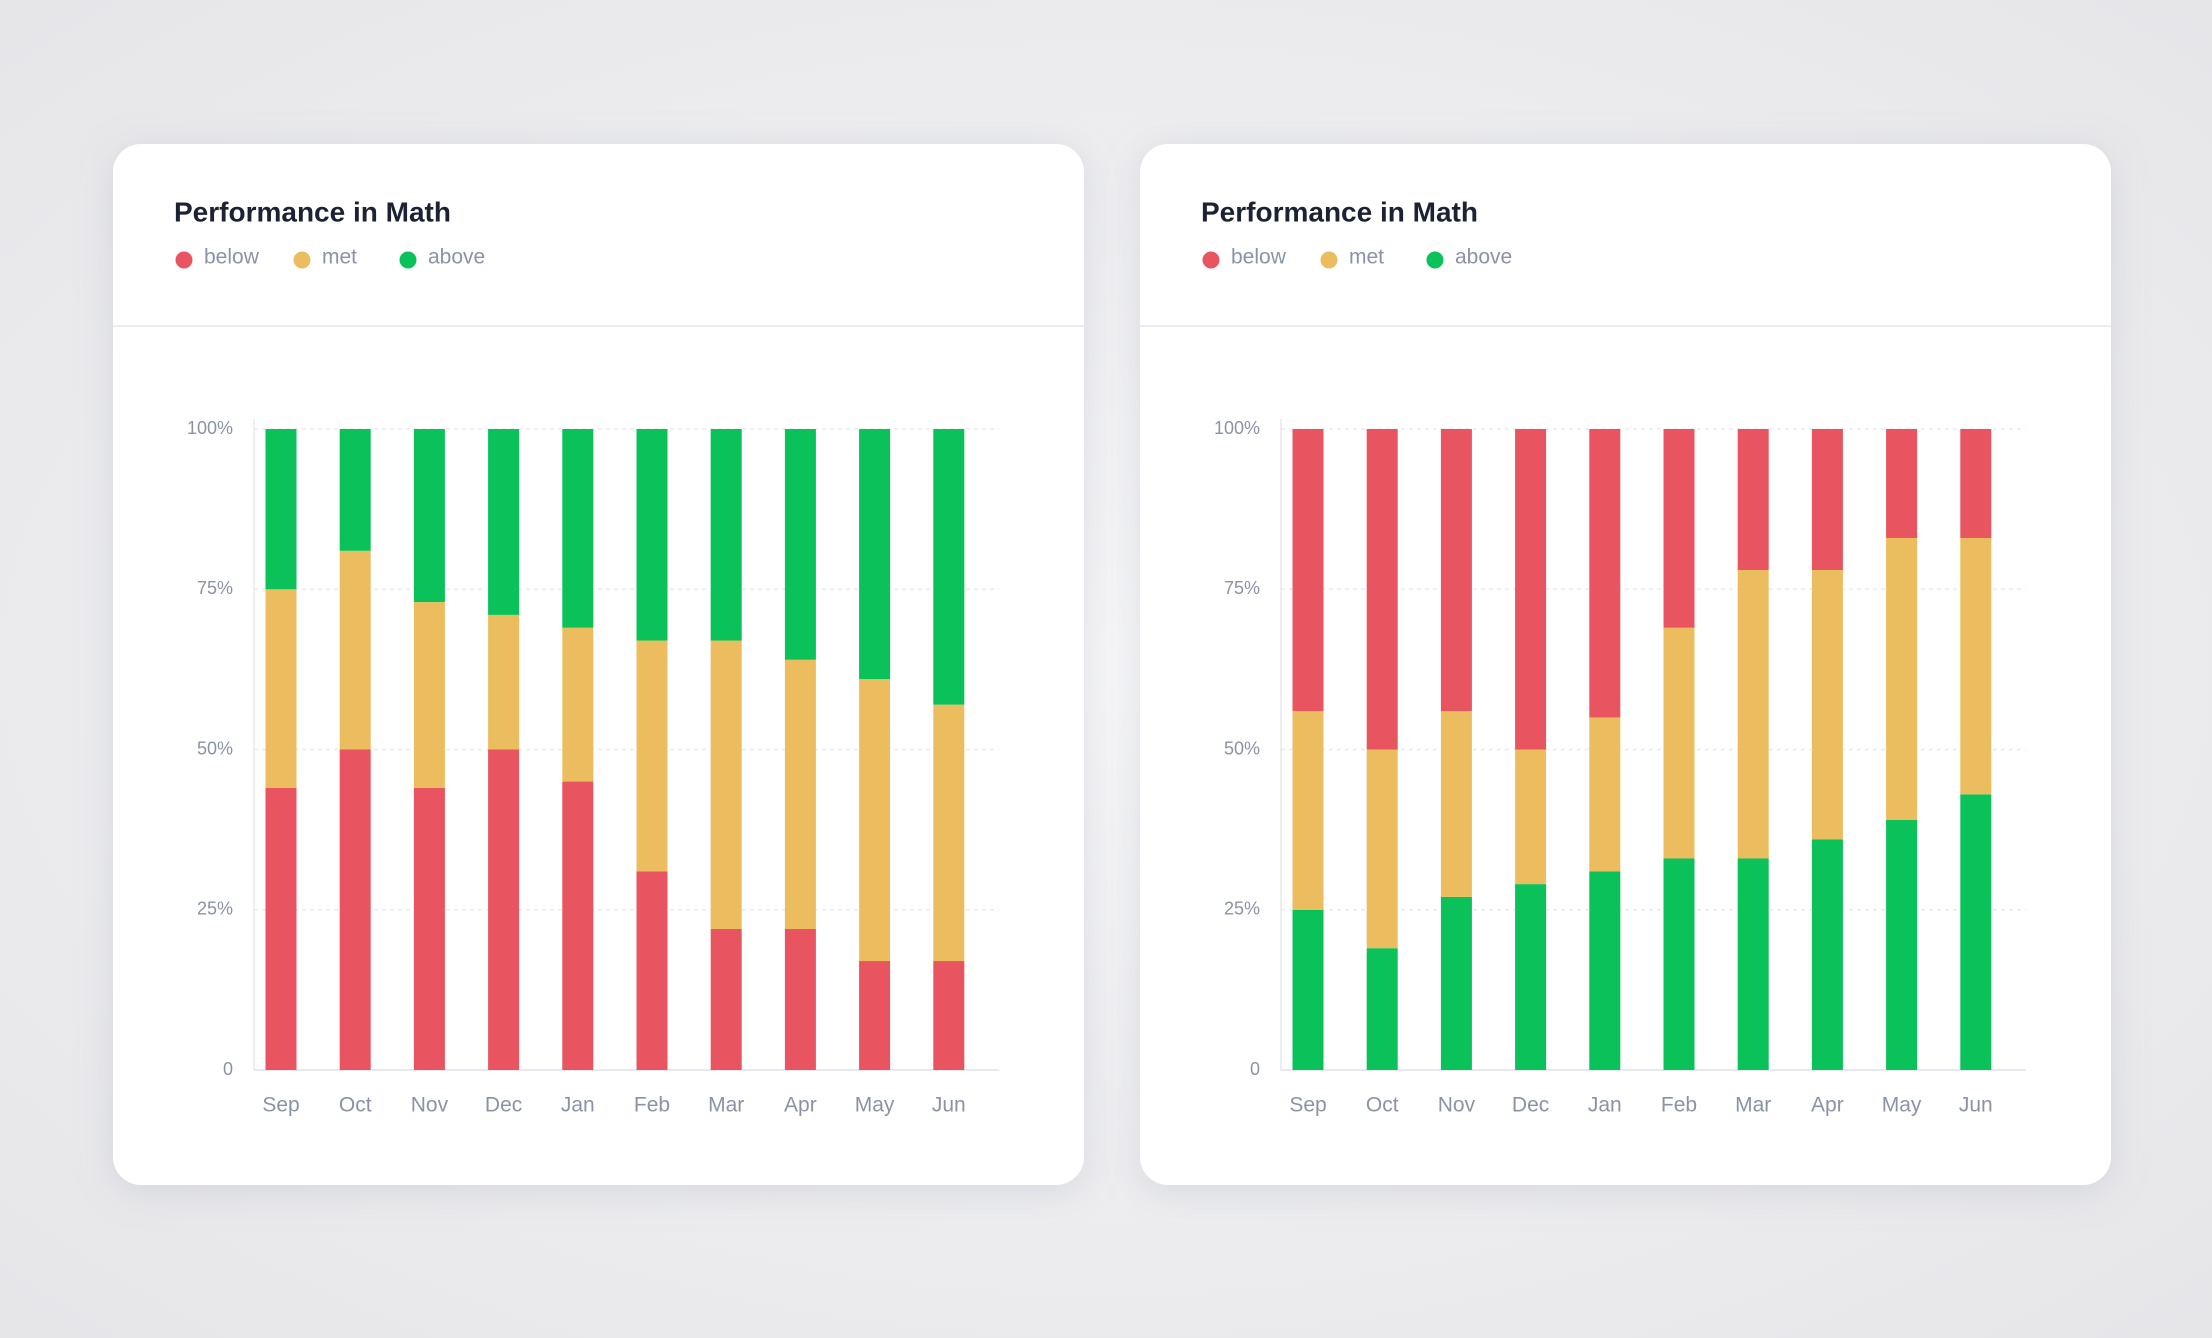 This screenshot has width=2212, height=1338. What do you see at coordinates (312, 211) in the screenshot?
I see `chart-title: Performance in Math` at bounding box center [312, 211].